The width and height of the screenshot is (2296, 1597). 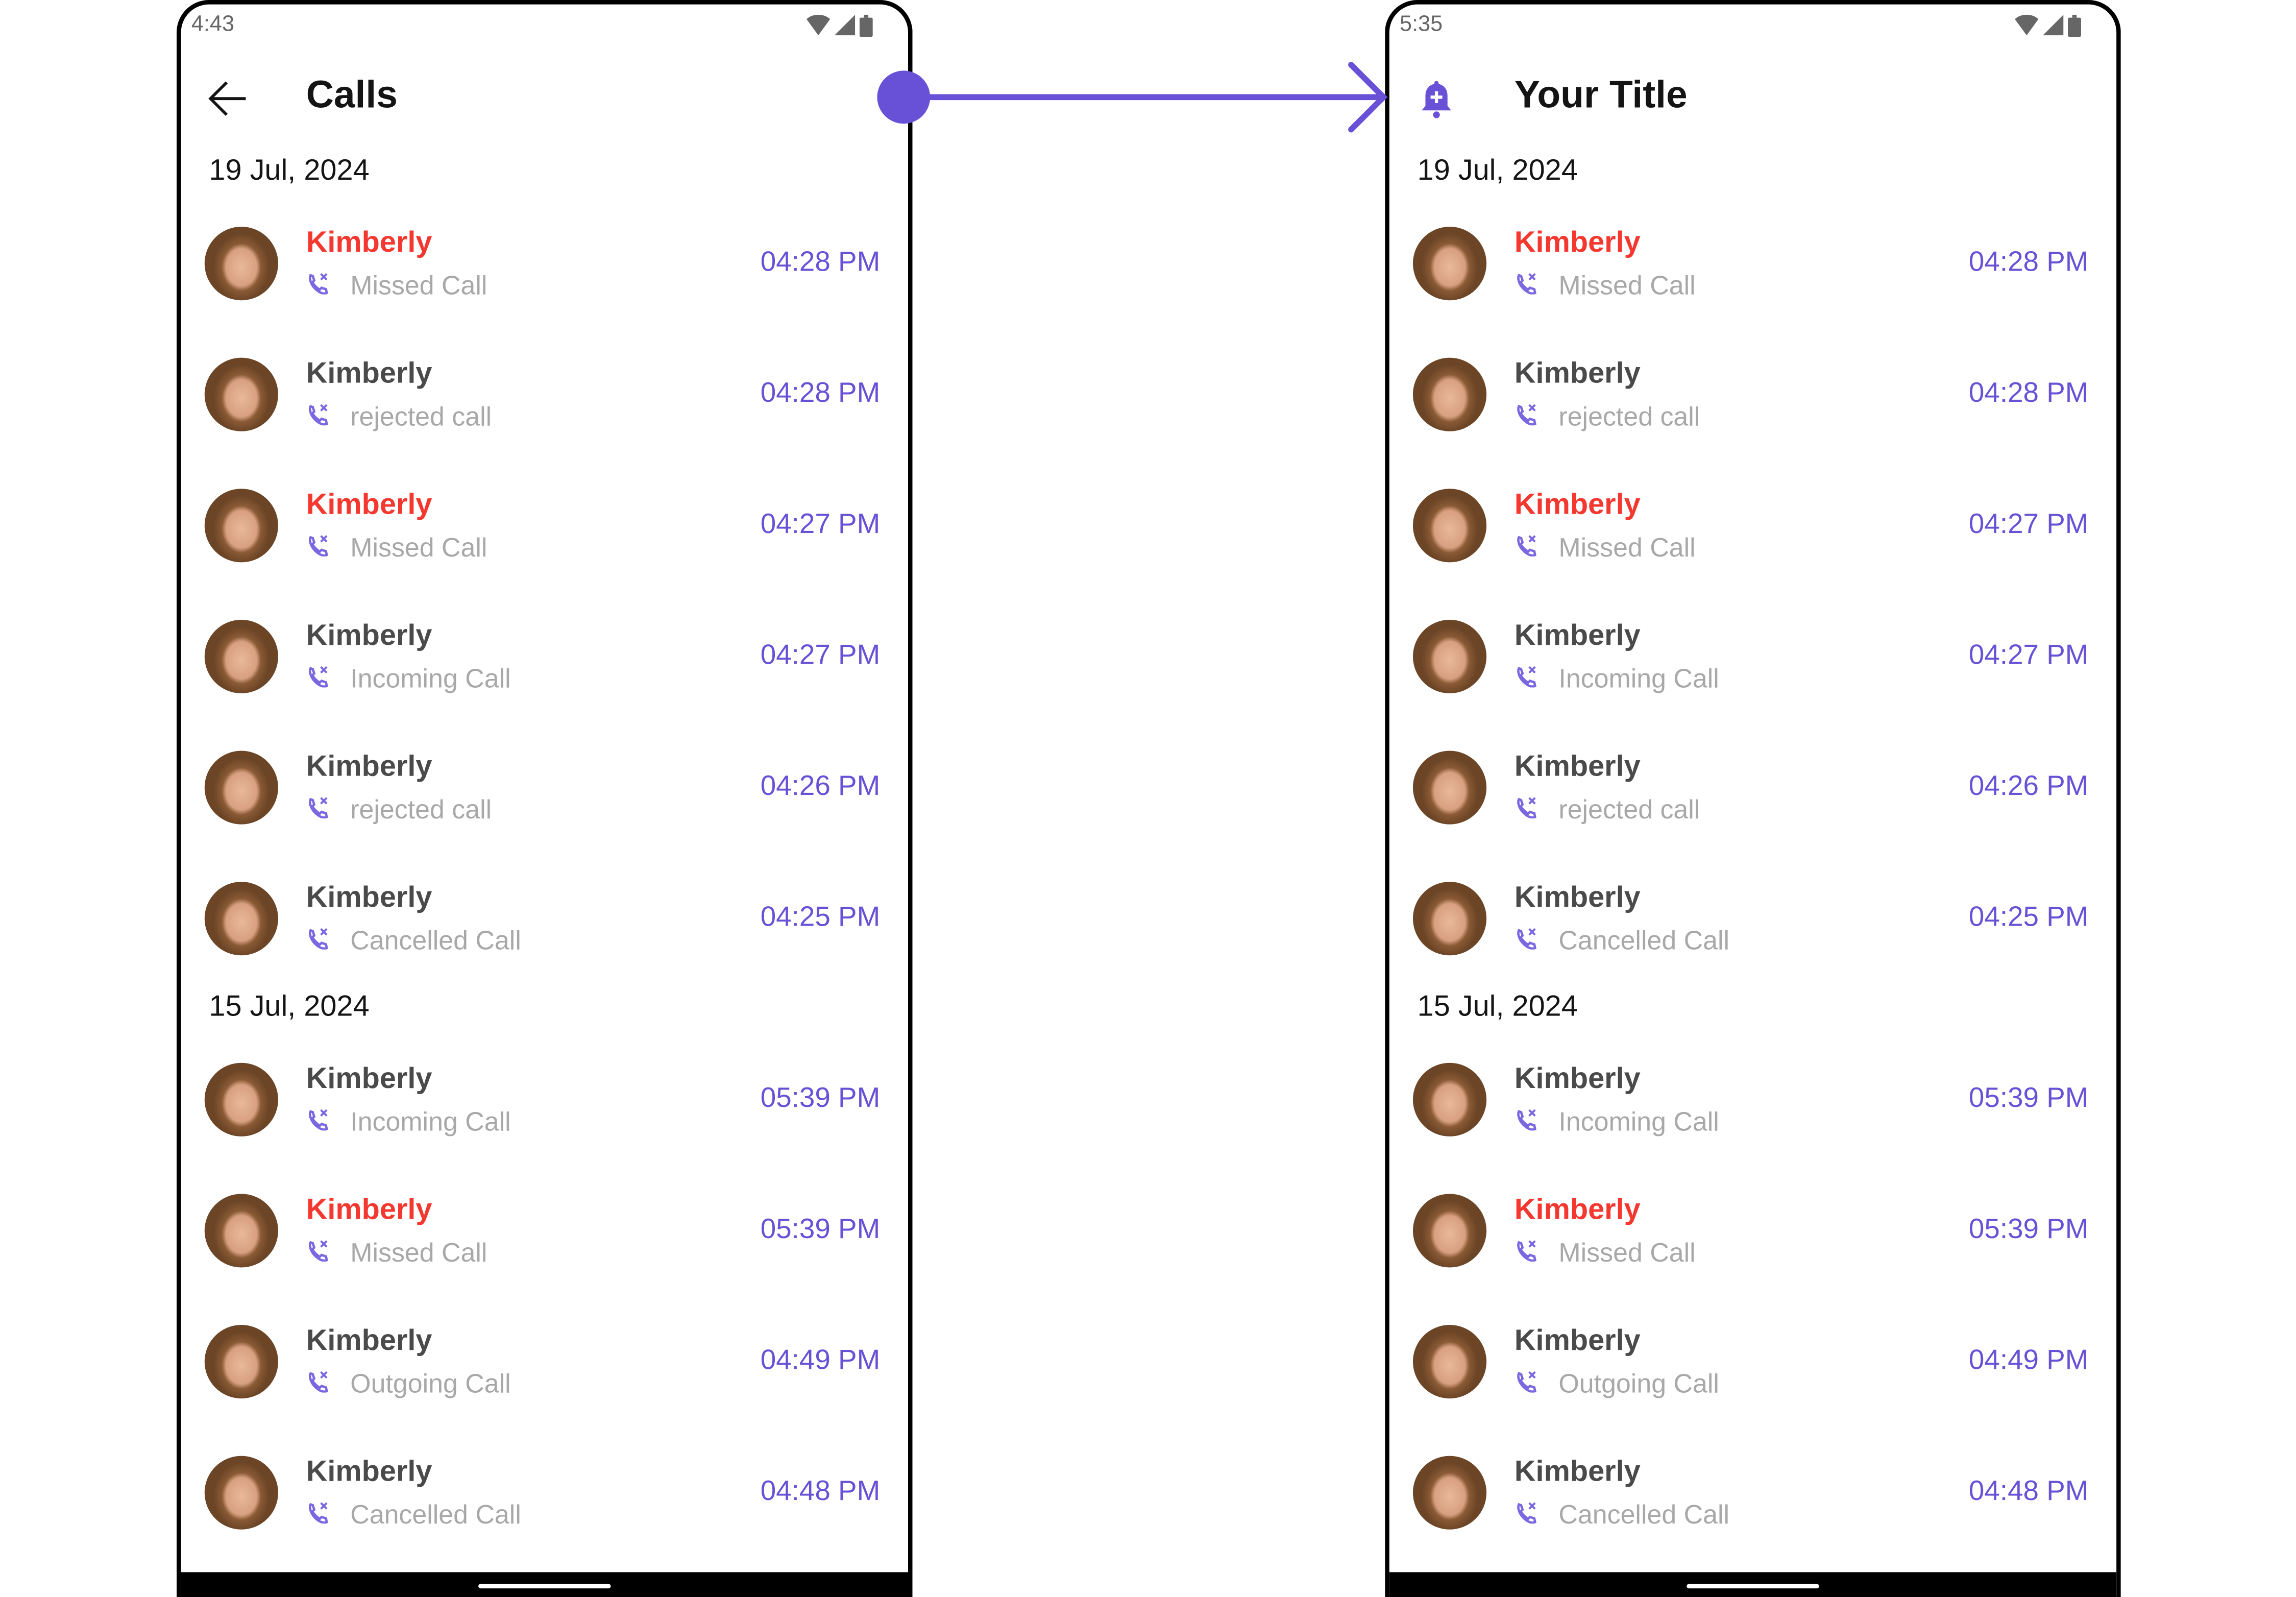 What do you see at coordinates (2028, 1360) in the screenshot?
I see `call-time: 04:49 PM` at bounding box center [2028, 1360].